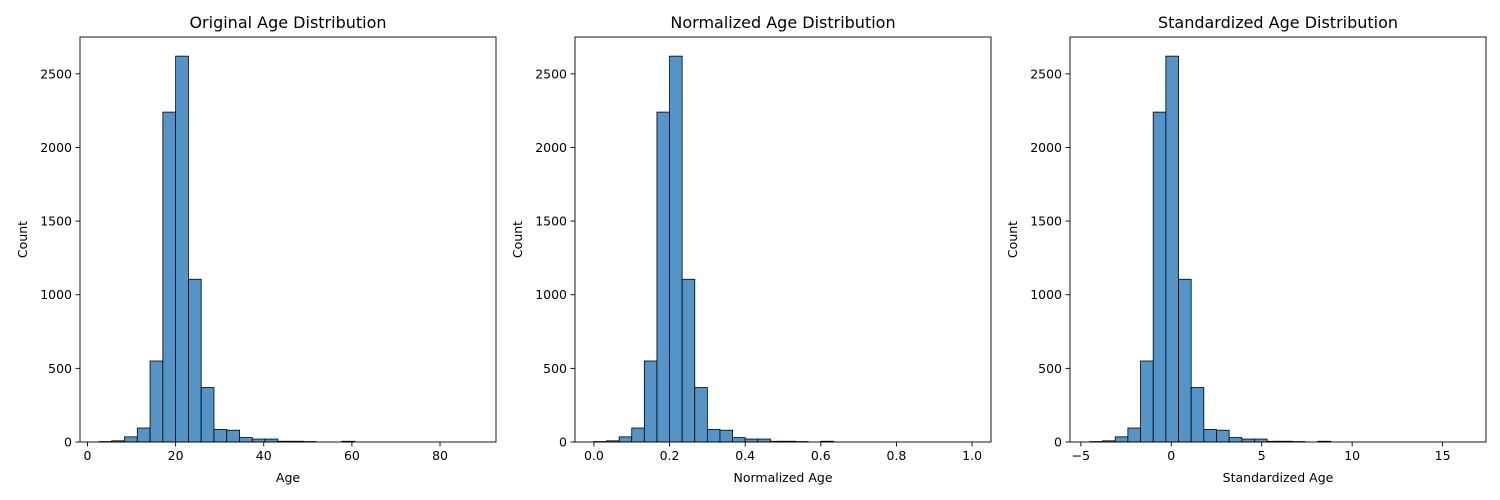 Image resolution: width=1500 pixels, height=500 pixels. Describe the element at coordinates (1278, 22) in the screenshot. I see `chart-title: Standardized Age Distribution` at that location.